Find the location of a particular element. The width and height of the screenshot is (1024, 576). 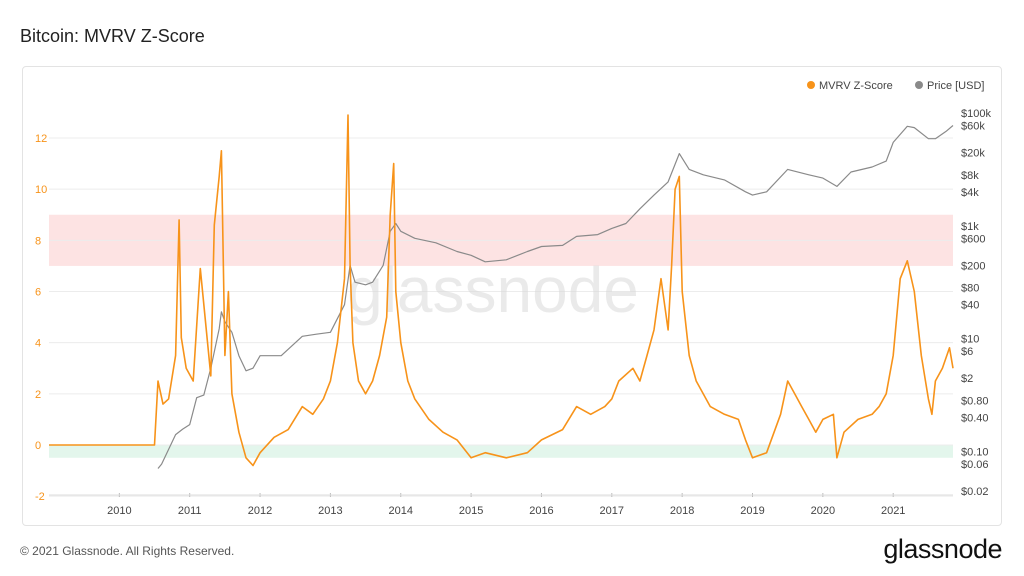

page-title: Bitcoin: MVRV Z-Score is located at coordinates (112, 36).